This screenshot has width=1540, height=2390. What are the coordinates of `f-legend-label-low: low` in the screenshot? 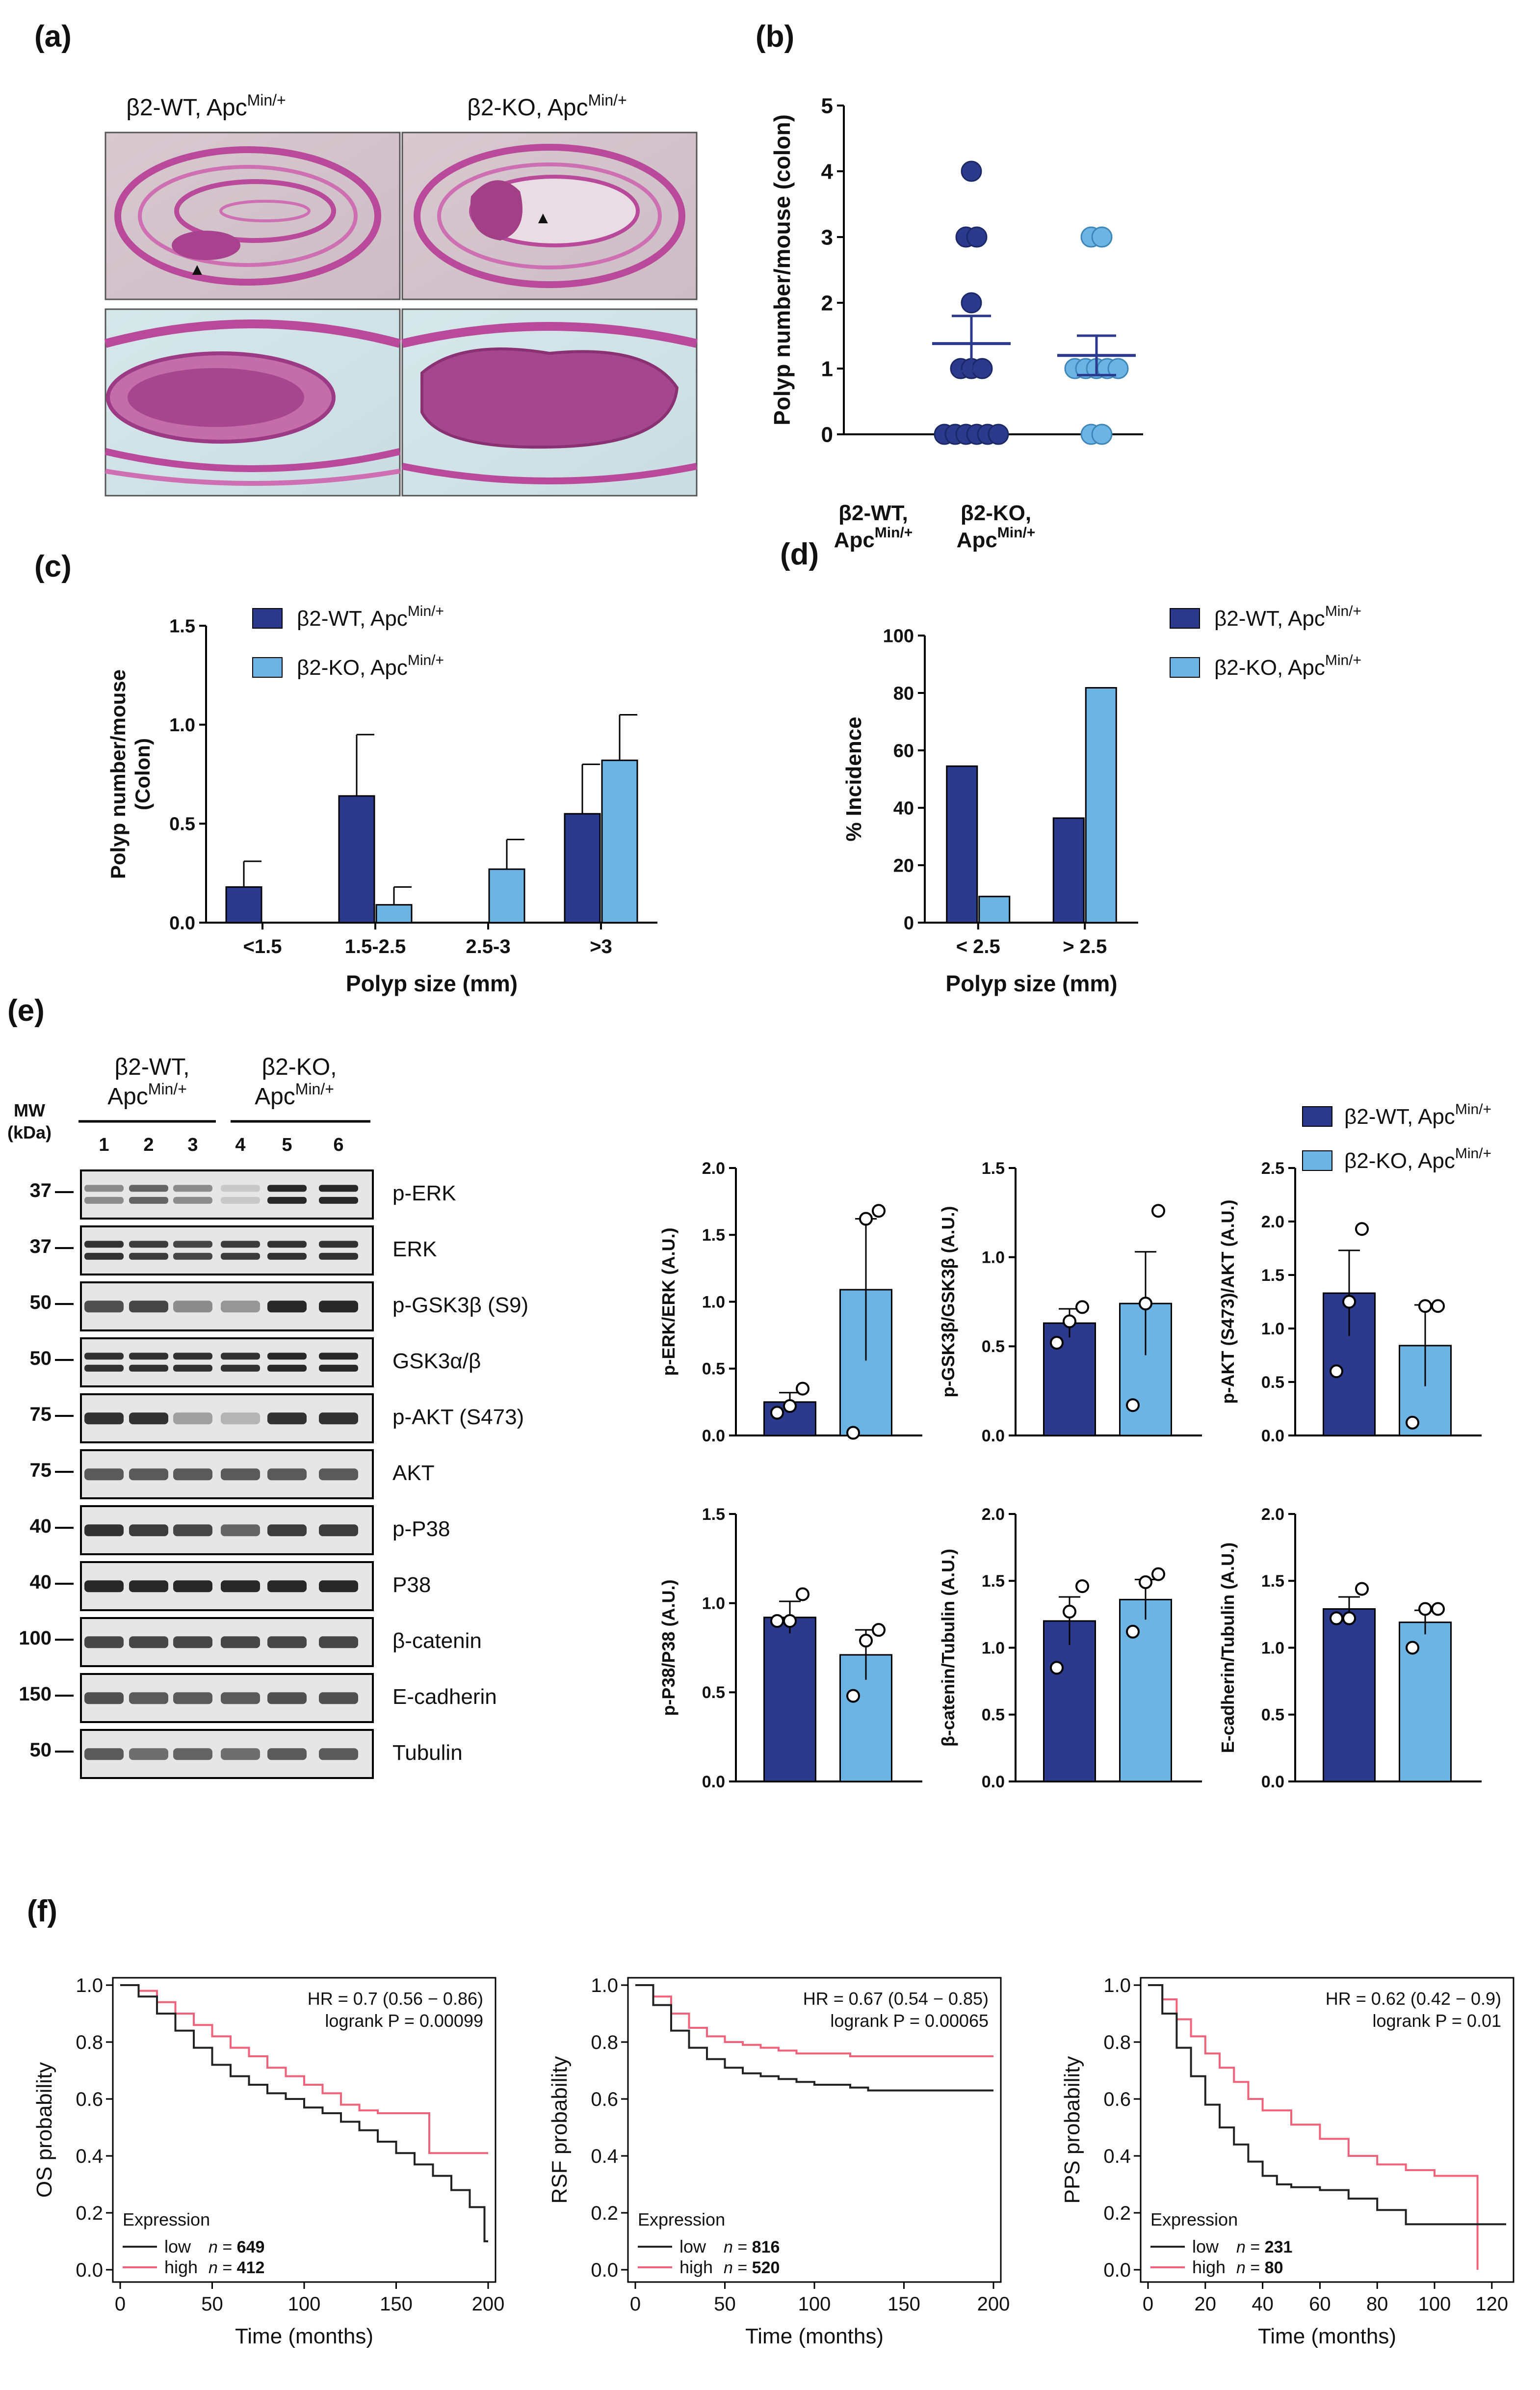 It's located at (1205, 2246).